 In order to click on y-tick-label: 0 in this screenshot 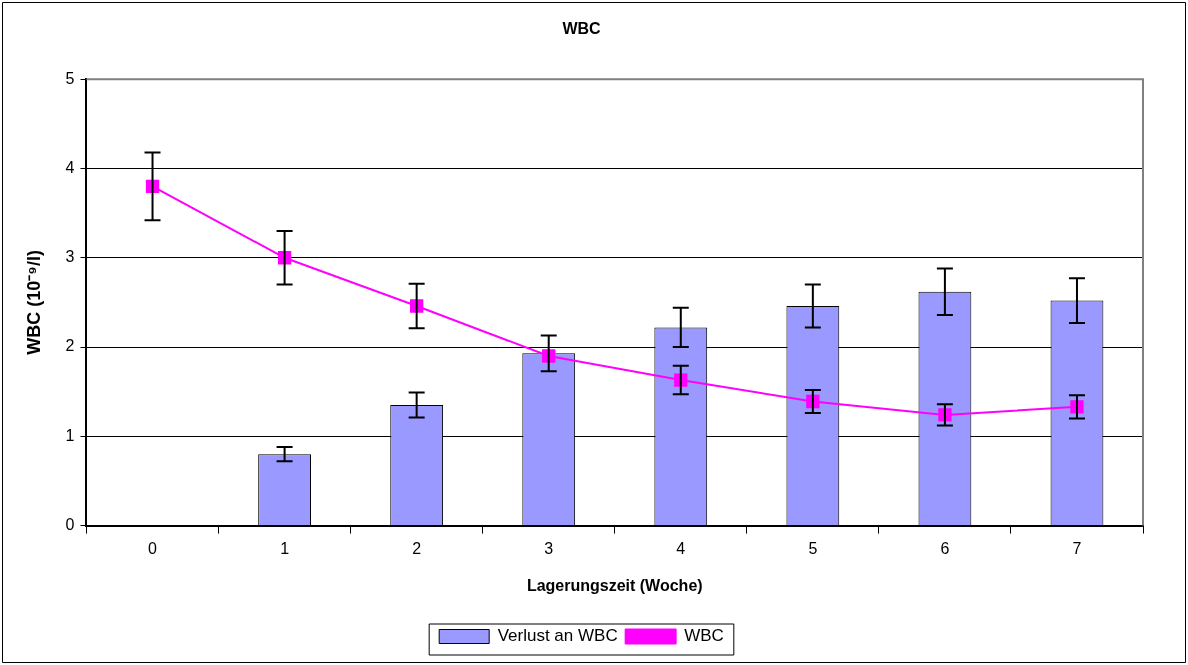, I will do `click(70, 525)`.